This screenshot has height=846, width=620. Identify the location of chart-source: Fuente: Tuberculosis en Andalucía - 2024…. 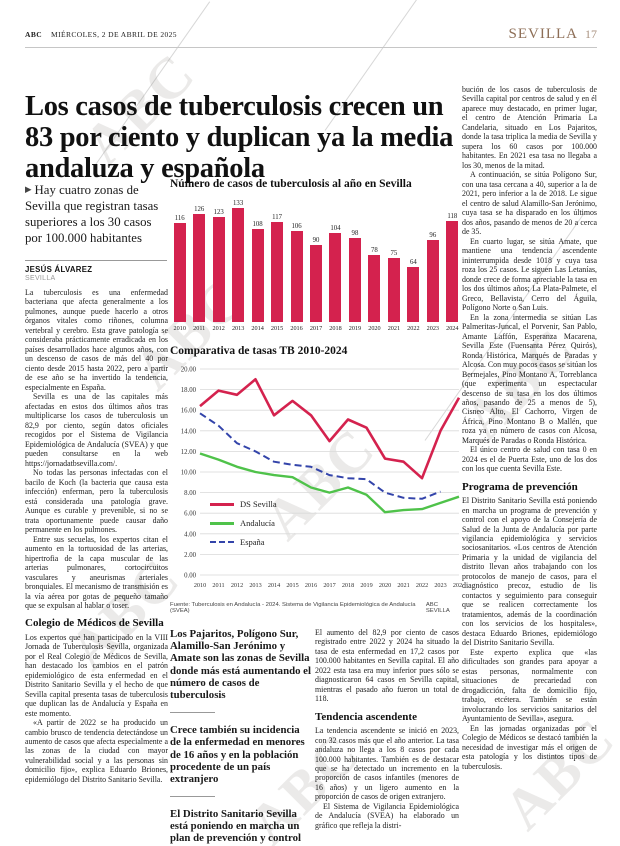
(293, 608).